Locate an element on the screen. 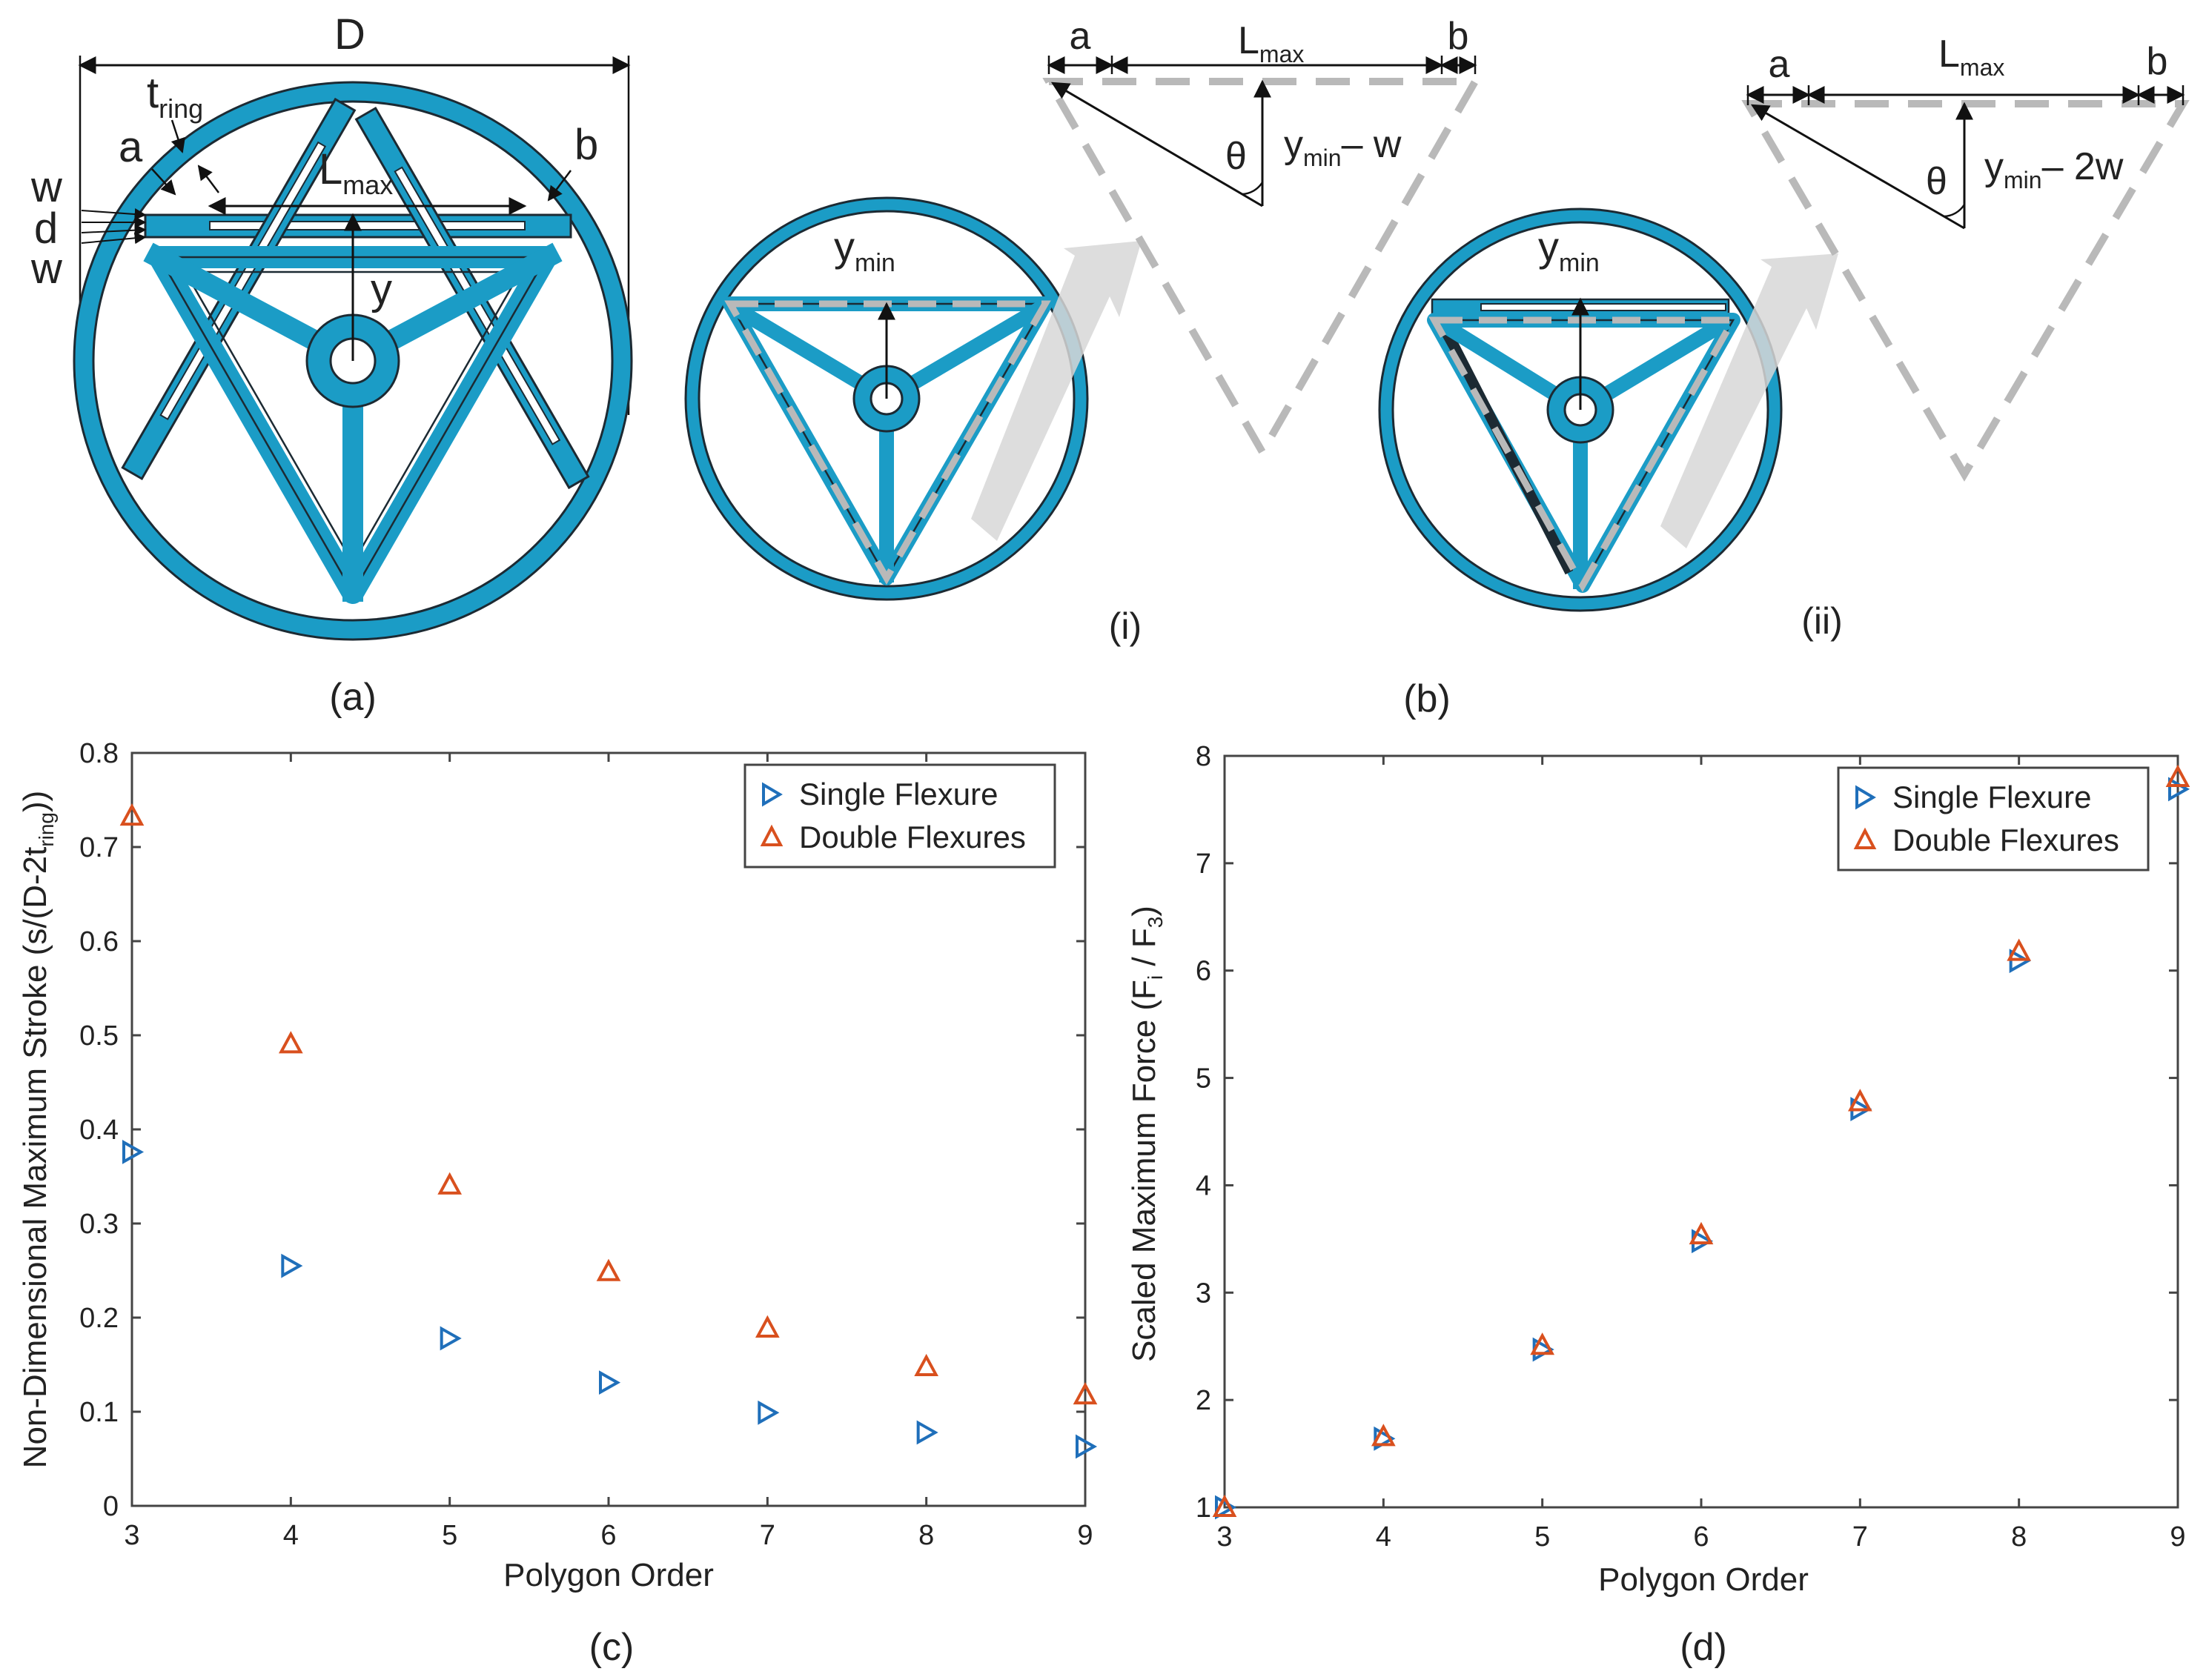  legend-d-single-label: Single Flexure is located at coordinates (1991, 797).